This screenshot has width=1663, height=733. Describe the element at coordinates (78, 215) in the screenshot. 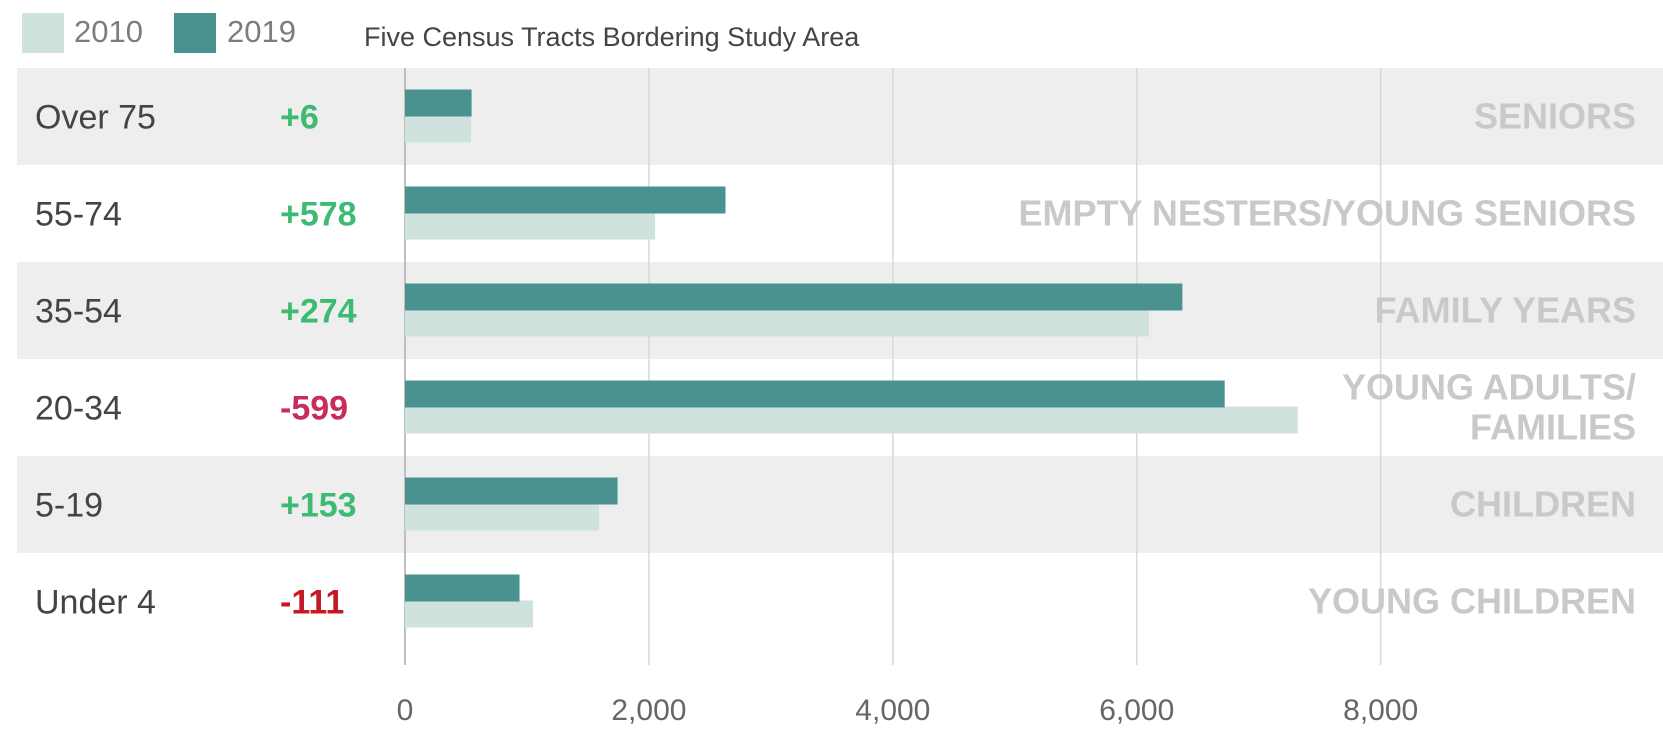

I see `category-label: 55-74` at that location.